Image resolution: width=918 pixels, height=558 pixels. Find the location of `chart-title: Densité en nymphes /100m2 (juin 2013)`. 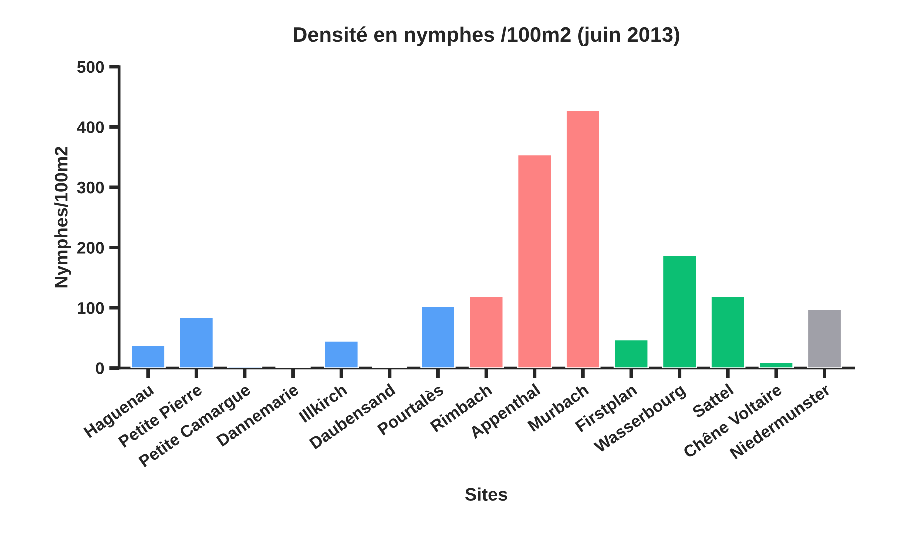

chart-title: Densité en nymphes /100m2 (juin 2013) is located at coordinates (487, 36).